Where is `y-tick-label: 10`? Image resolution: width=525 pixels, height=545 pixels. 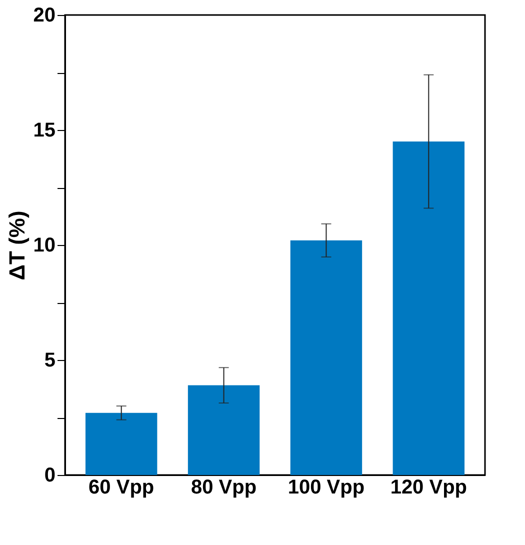 y-tick-label: 10 is located at coordinates (44, 245).